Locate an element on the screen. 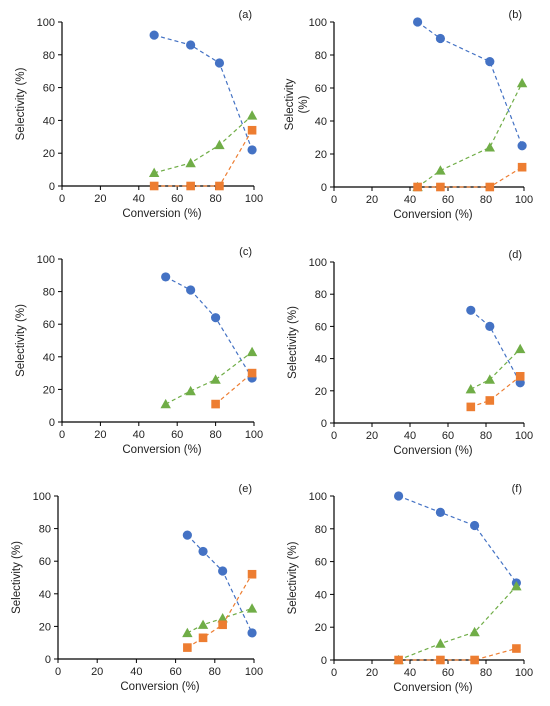 The image size is (550, 706). panel-label: (d) is located at coordinates (515, 255).